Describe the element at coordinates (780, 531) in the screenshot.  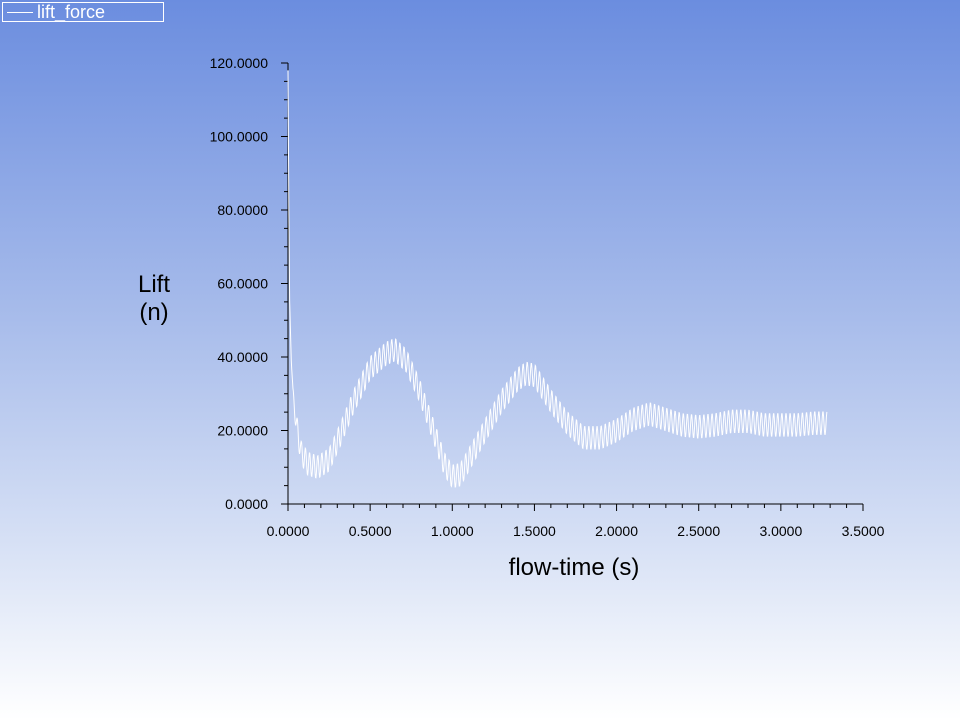
I see `x-tick-label: 3.0000` at that location.